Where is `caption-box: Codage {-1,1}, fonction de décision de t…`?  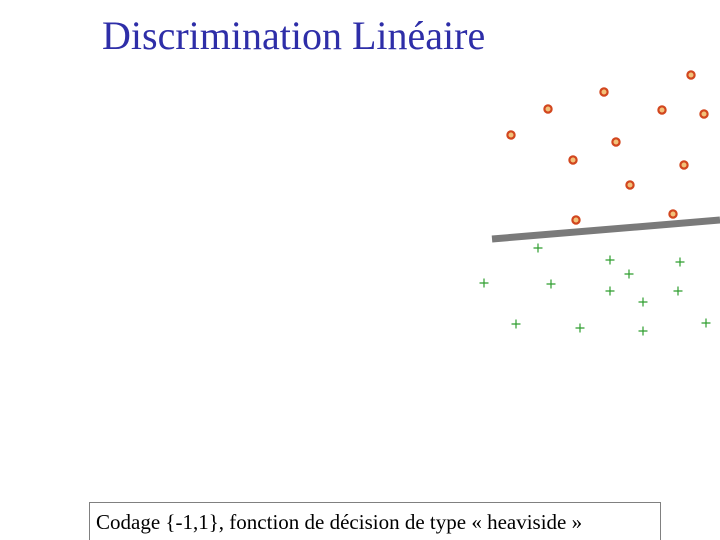 caption-box: Codage {-1,1}, fonction de décision de t… is located at coordinates (375, 521).